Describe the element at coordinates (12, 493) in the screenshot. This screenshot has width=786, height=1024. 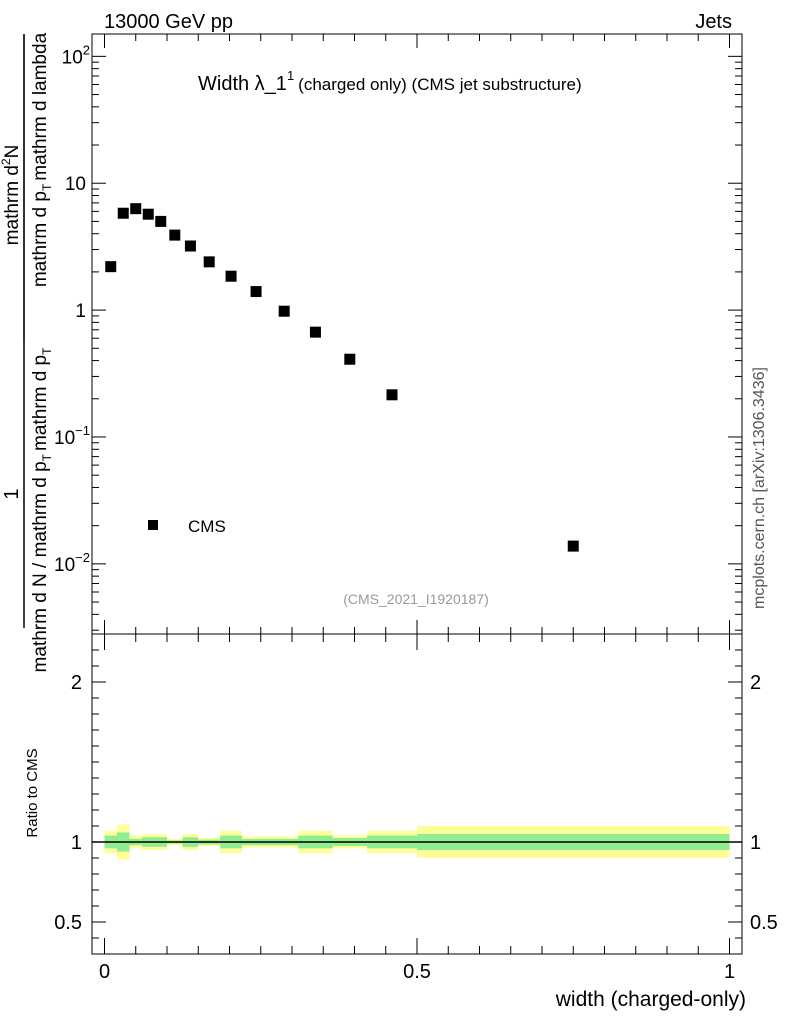
I see `y-axis-label-numerator: 1` at that location.